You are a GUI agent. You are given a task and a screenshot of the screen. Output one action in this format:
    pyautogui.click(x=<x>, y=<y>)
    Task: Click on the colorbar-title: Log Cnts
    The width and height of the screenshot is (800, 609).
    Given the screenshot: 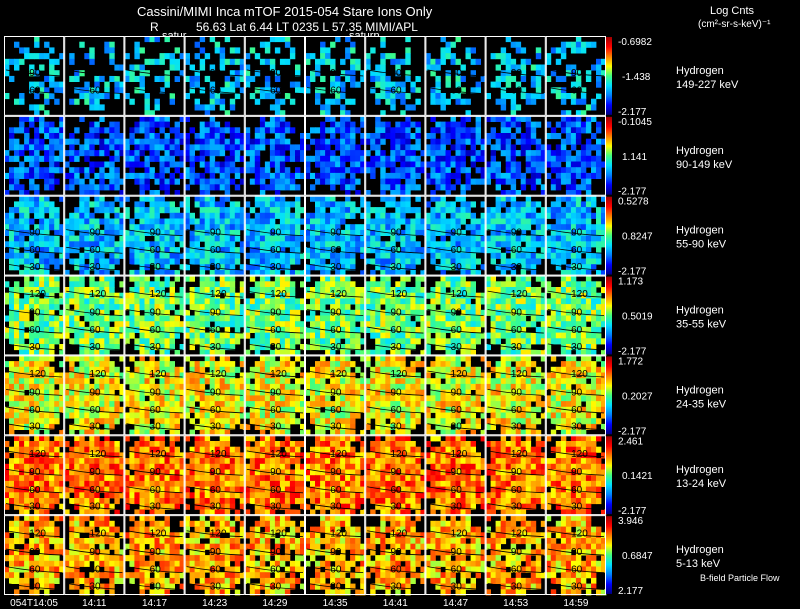 What is the action you would take?
    pyautogui.click(x=732, y=11)
    